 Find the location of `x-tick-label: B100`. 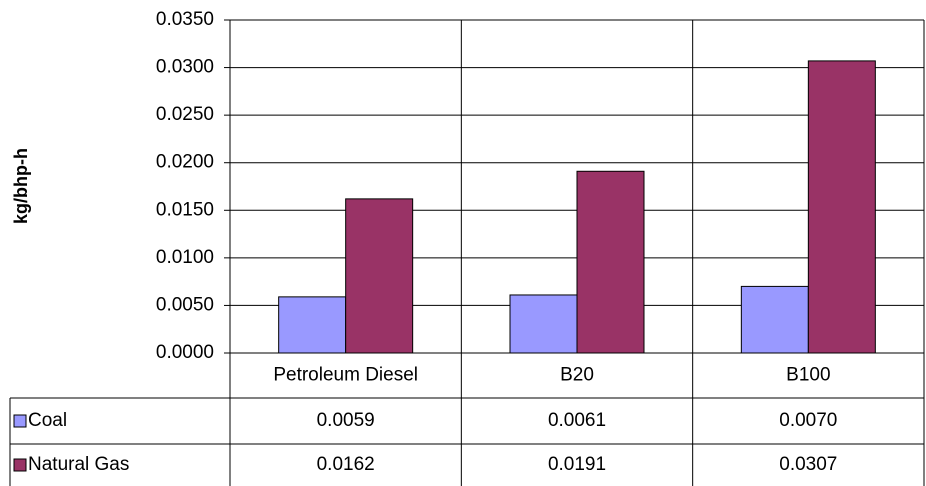

x-tick-label: B100 is located at coordinates (808, 375).